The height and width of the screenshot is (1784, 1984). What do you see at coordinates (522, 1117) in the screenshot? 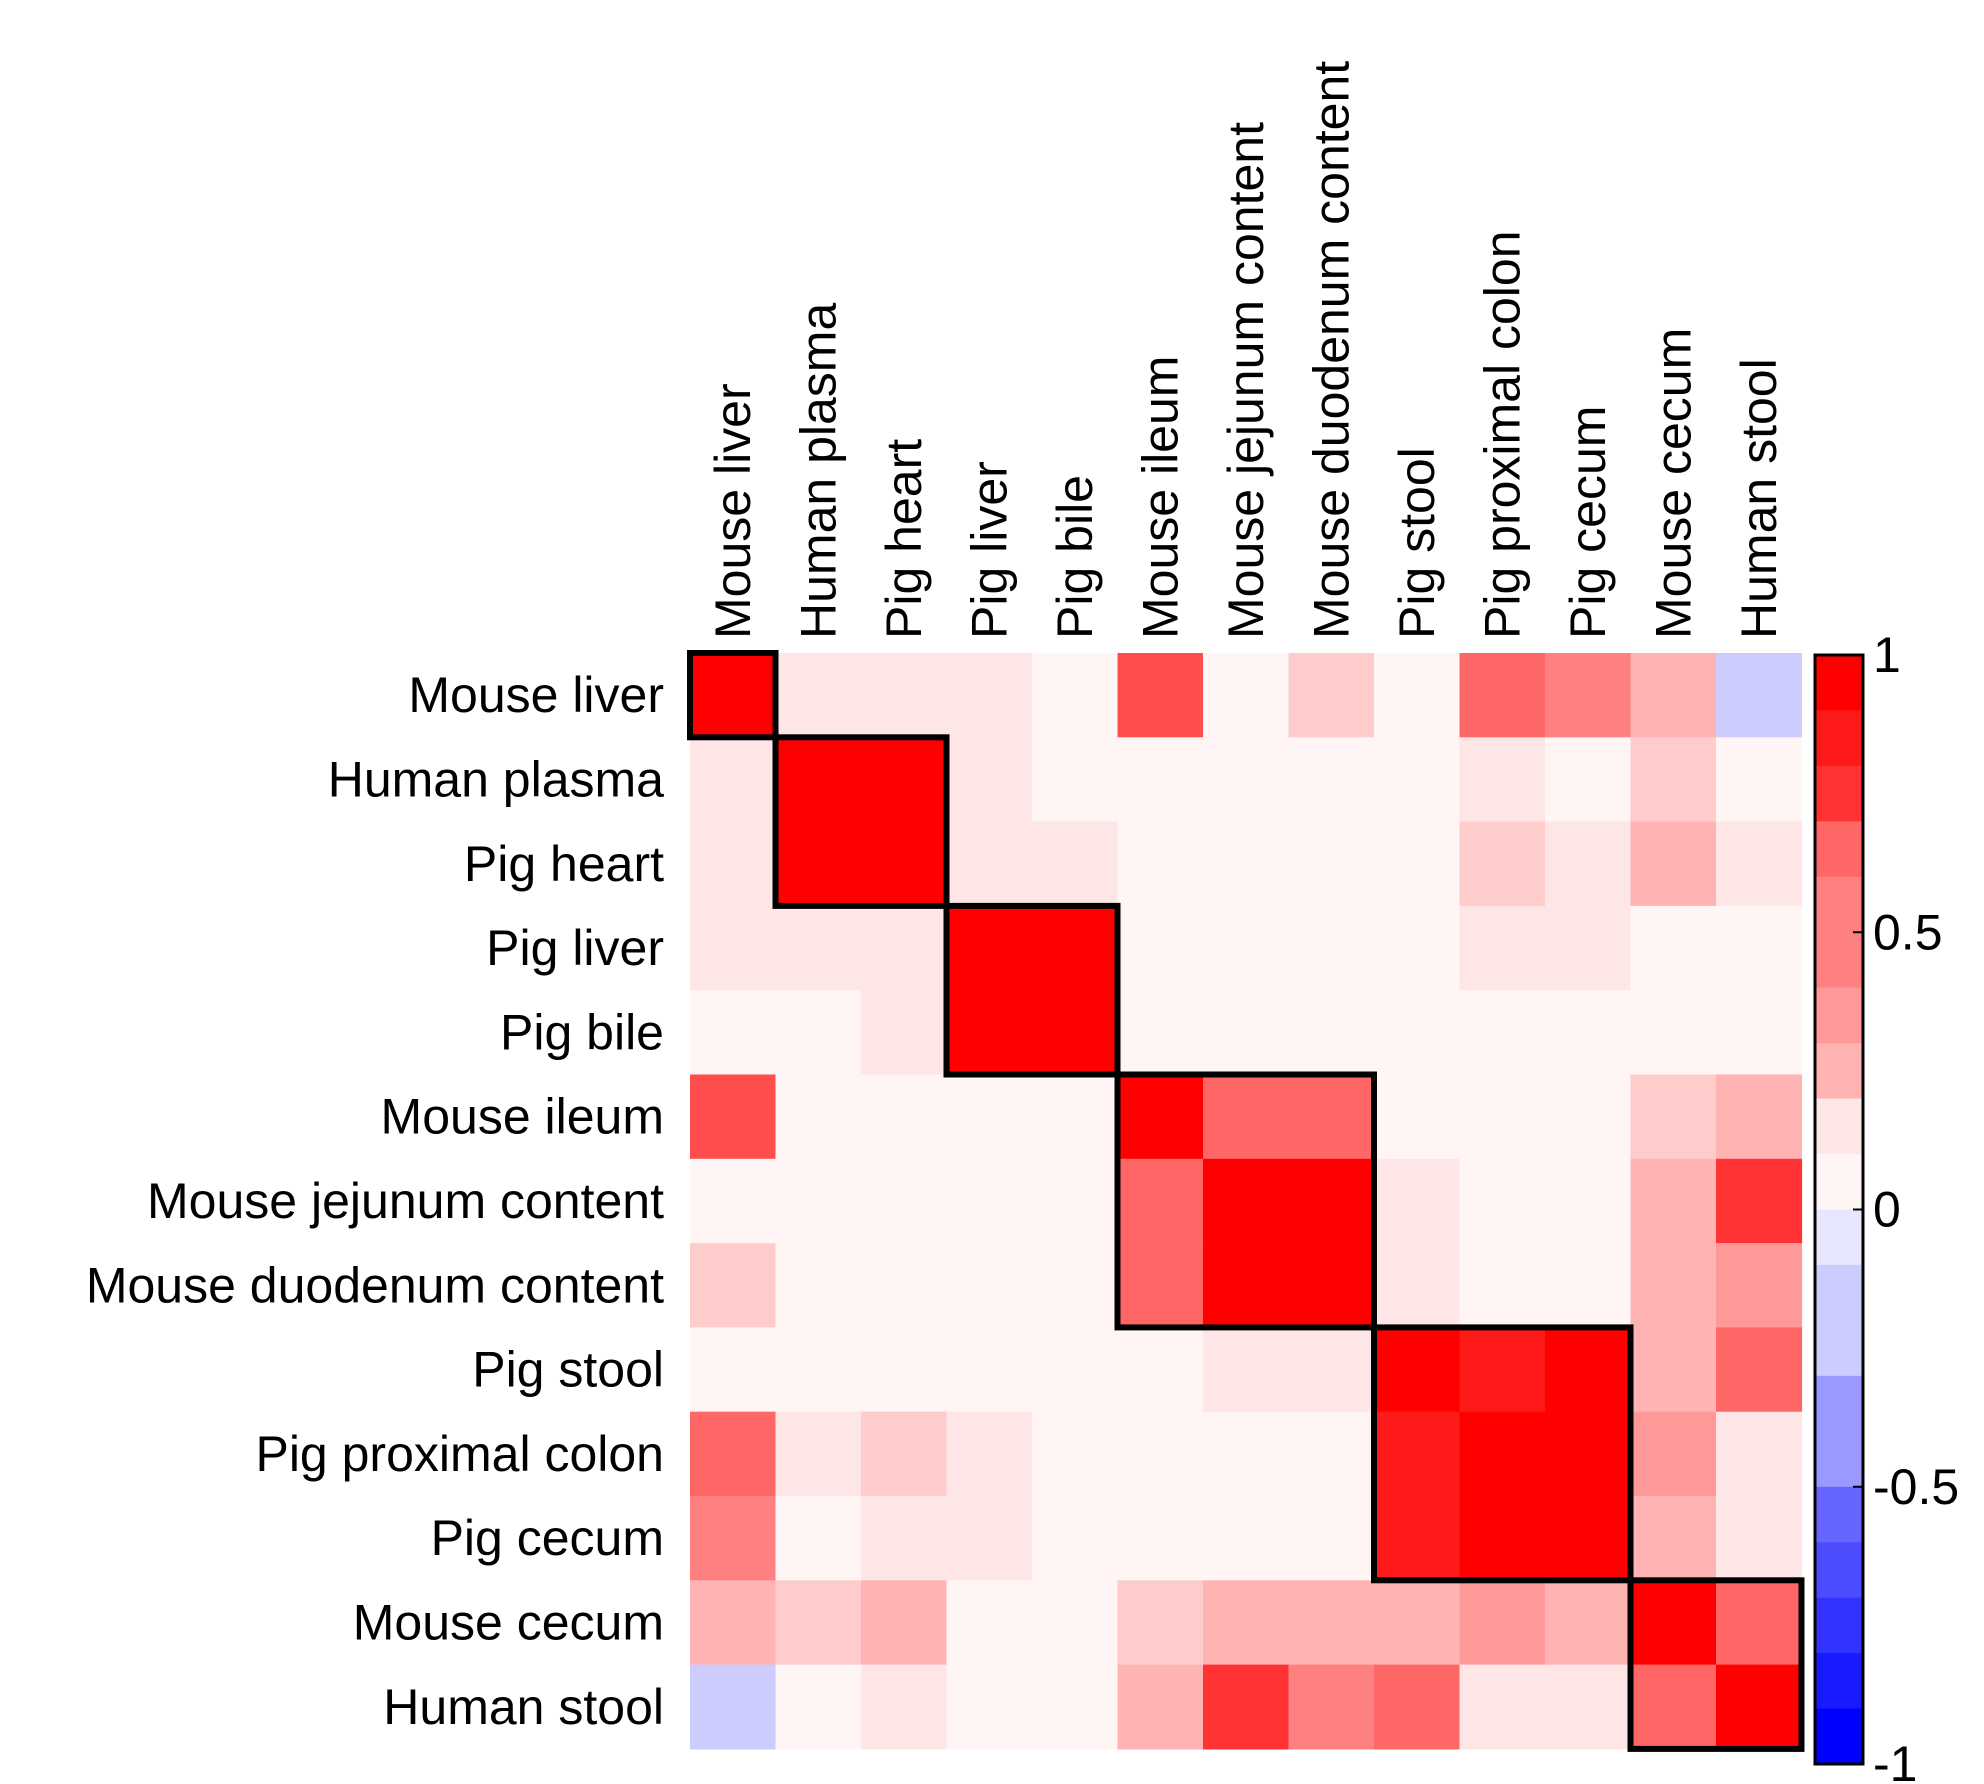
I see `row-label-5: Mouse ileum` at bounding box center [522, 1117].